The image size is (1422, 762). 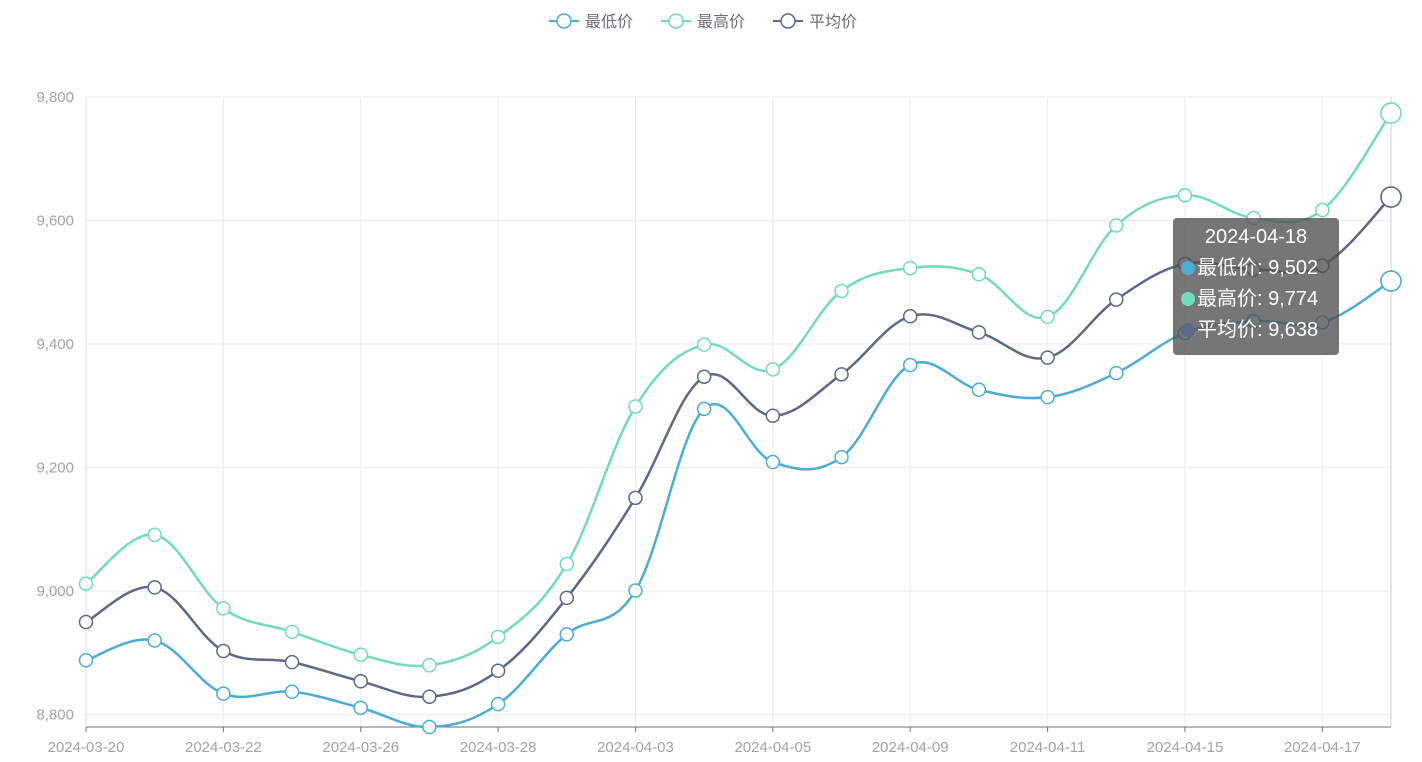 I want to click on tooltip-row-min: 最低价: 9,502, so click(x=1260, y=268).